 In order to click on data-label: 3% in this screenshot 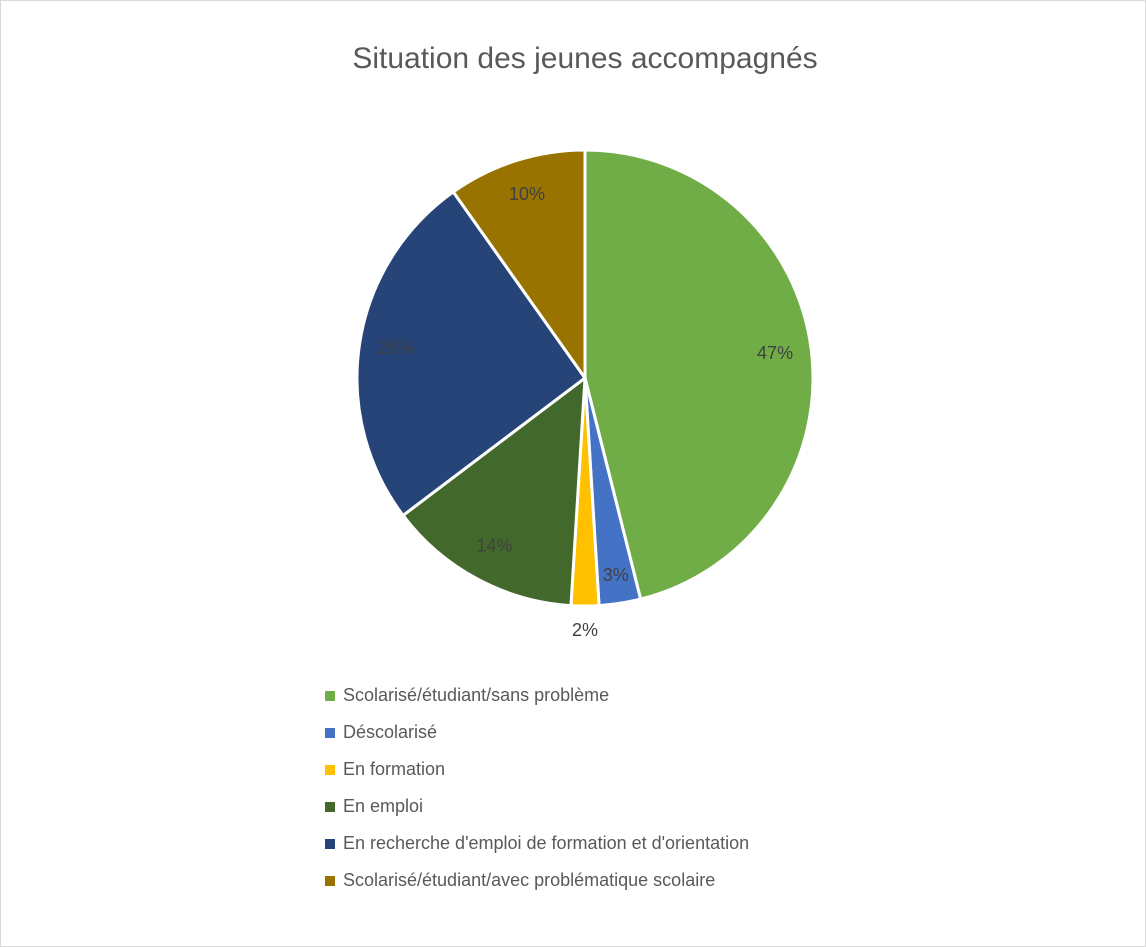, I will do `click(616, 575)`.